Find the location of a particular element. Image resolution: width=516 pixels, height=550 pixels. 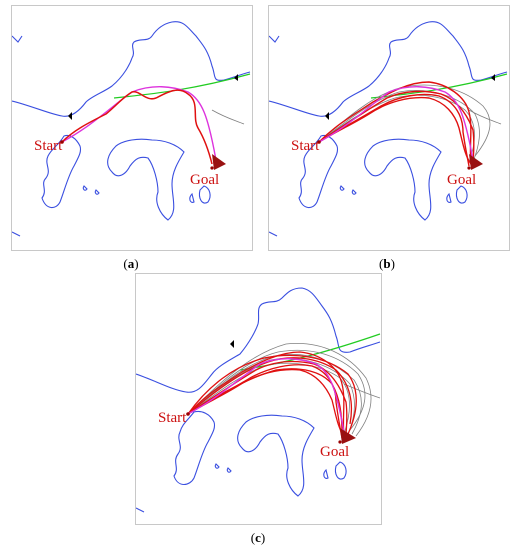

caption-b: (b) is located at coordinates (387, 263).